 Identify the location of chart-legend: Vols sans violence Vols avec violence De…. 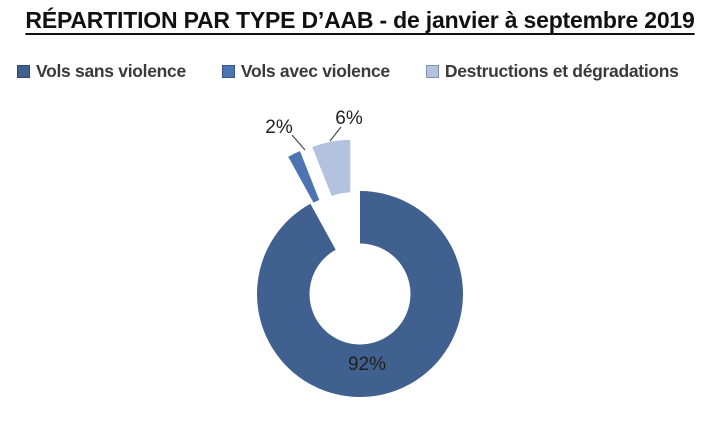
(368, 71).